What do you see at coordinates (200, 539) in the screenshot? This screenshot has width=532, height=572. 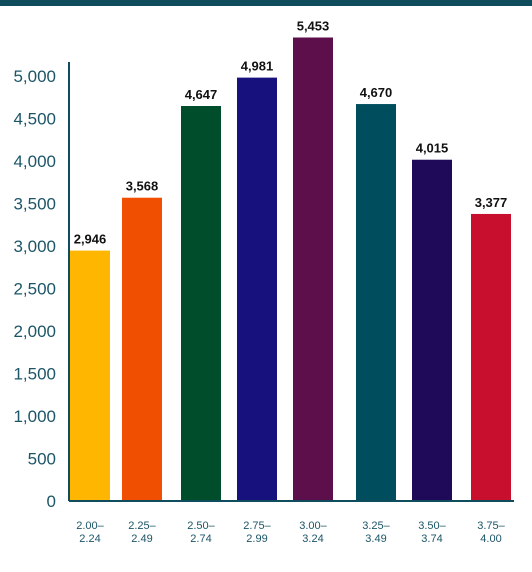 I see `x-tick-label-line: 2.74` at bounding box center [200, 539].